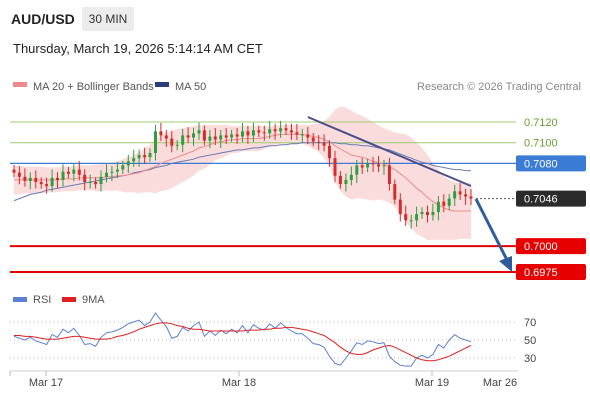  What do you see at coordinates (243, 342) in the screenshot?
I see `rsi-ma-line` at bounding box center [243, 342].